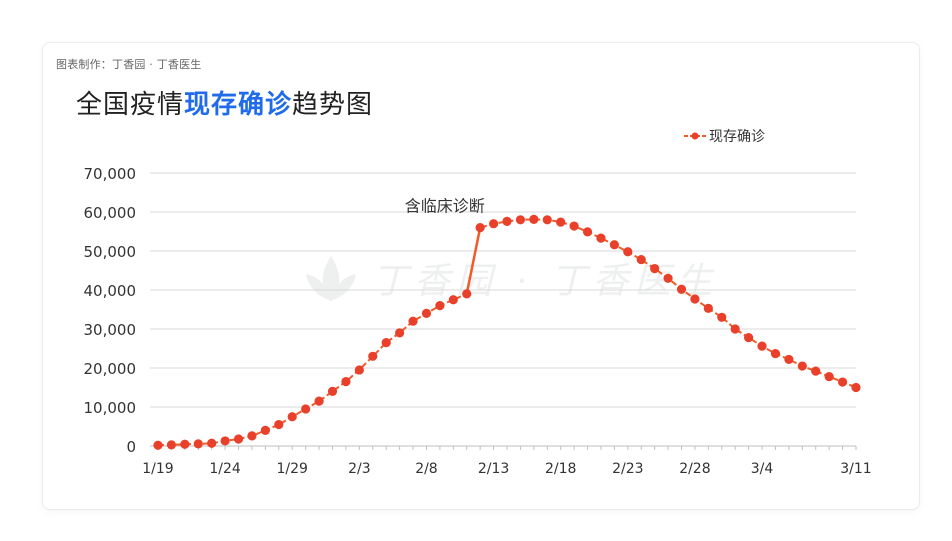 This screenshot has height=541, width=952. Describe the element at coordinates (359, 469) in the screenshot. I see `x-tick-label: 2/3` at that location.